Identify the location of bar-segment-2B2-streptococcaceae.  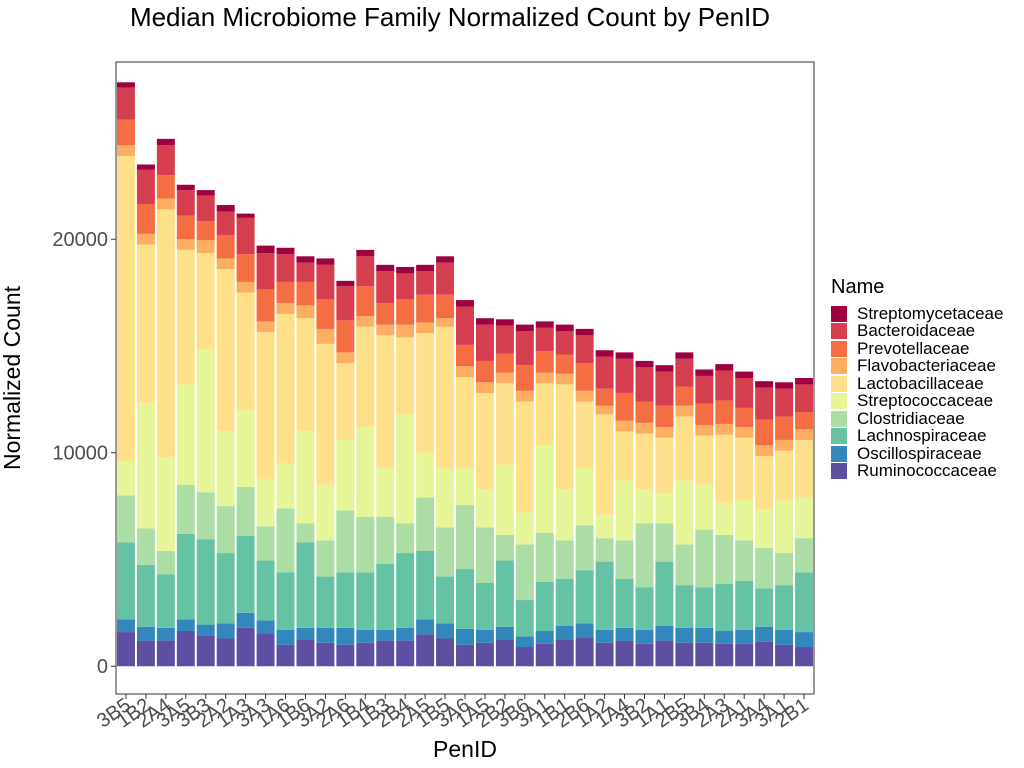
(504, 499).